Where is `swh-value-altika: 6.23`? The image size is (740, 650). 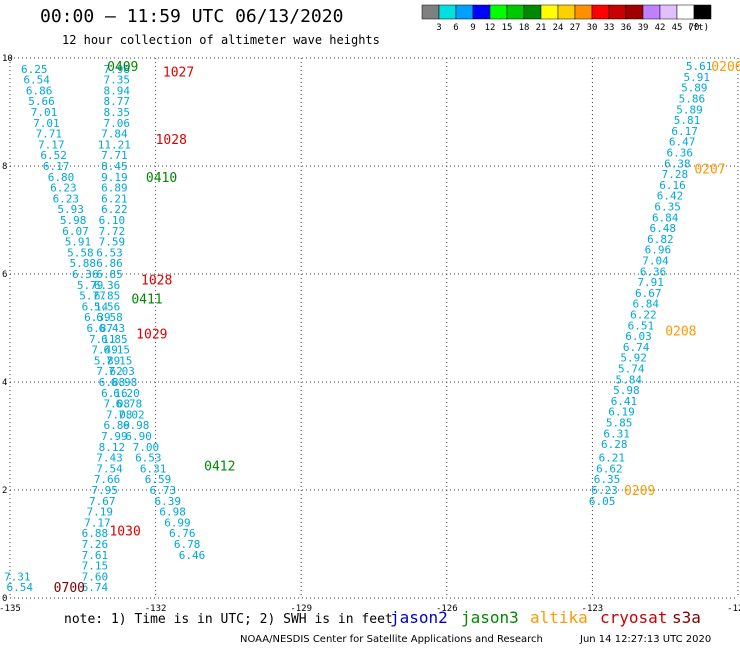
swh-value-altika: 6.23 is located at coordinates (604, 490).